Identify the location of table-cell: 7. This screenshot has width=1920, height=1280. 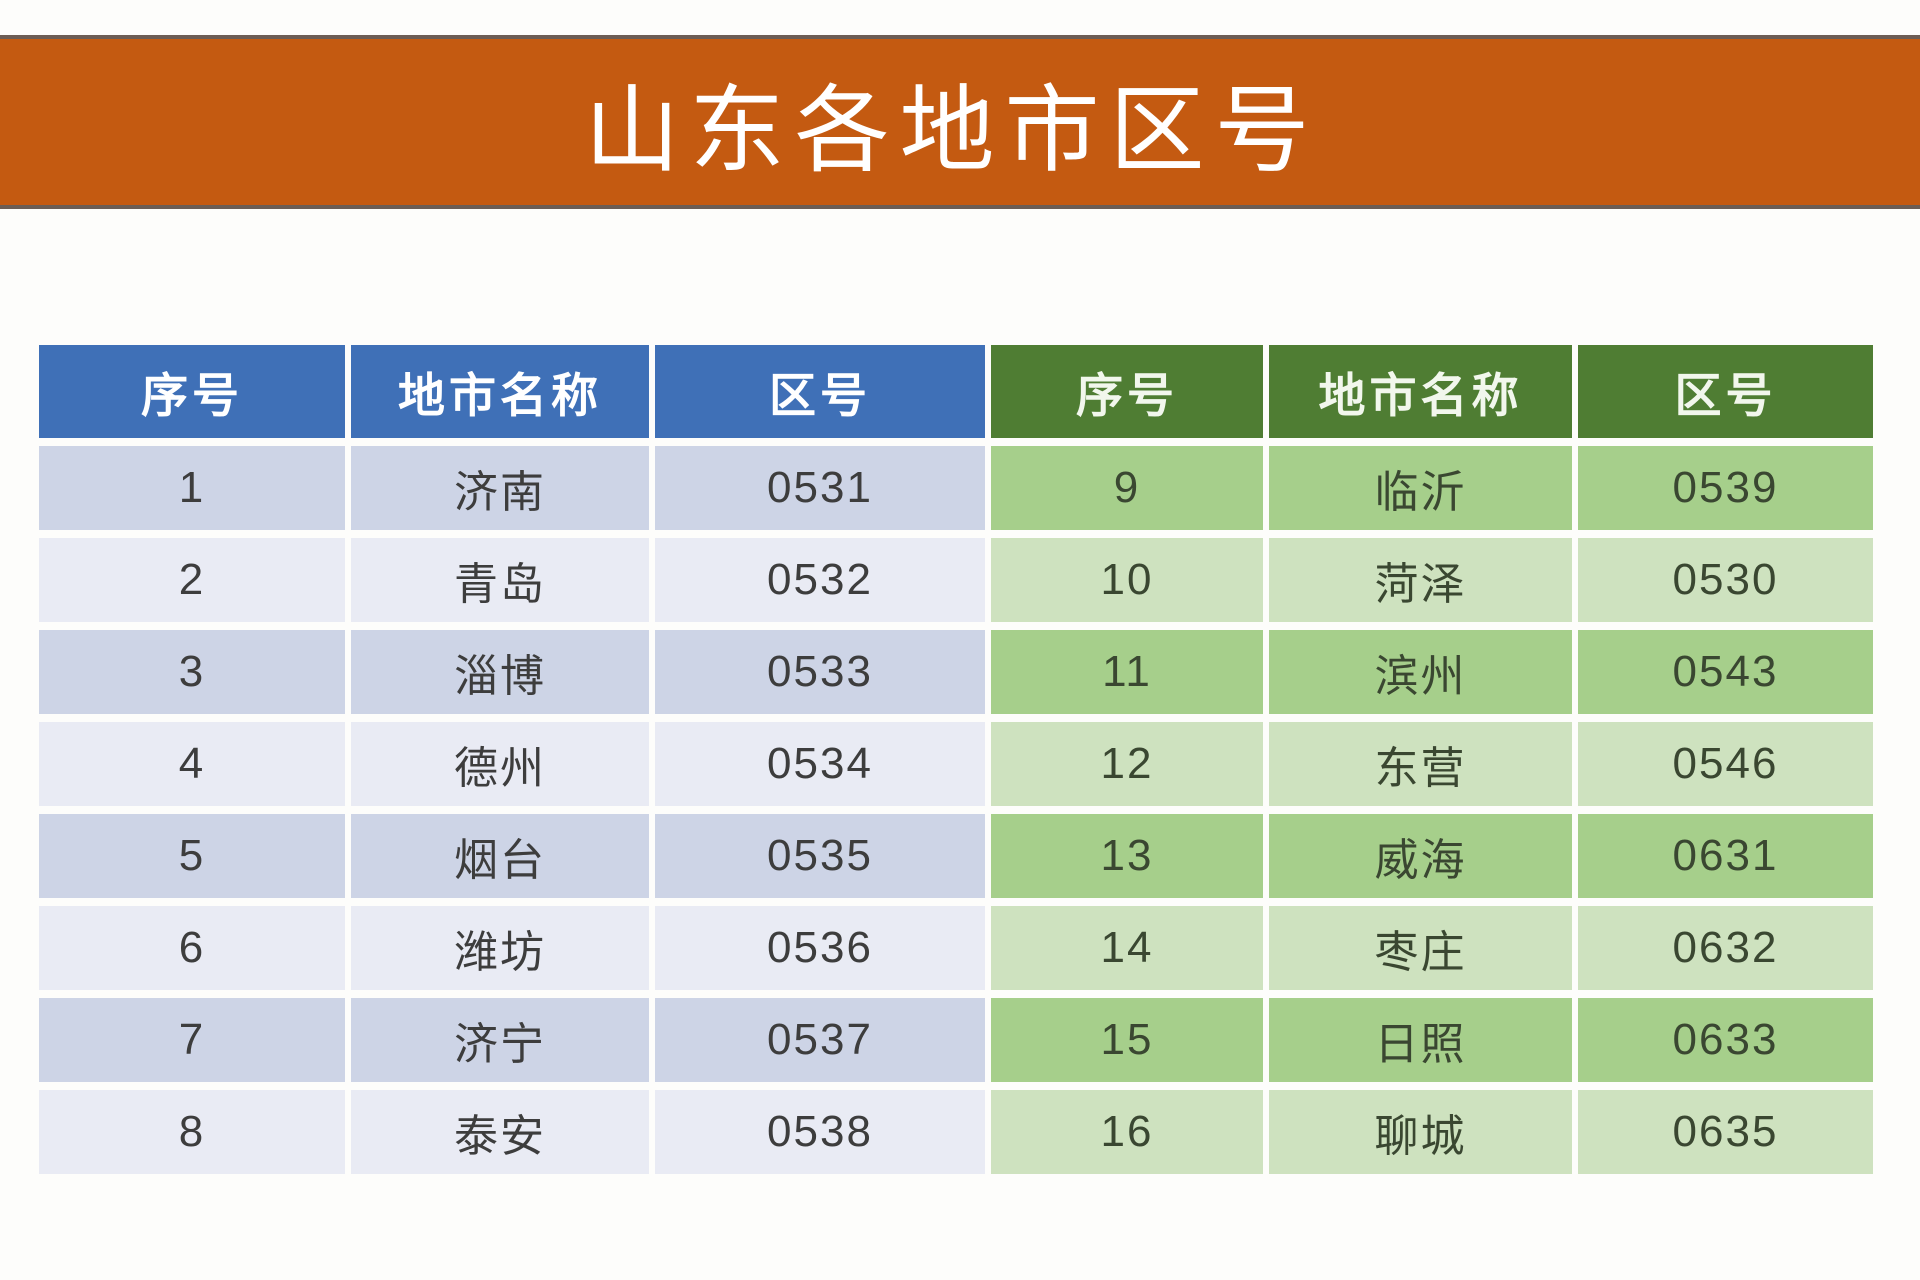
(192, 1040).